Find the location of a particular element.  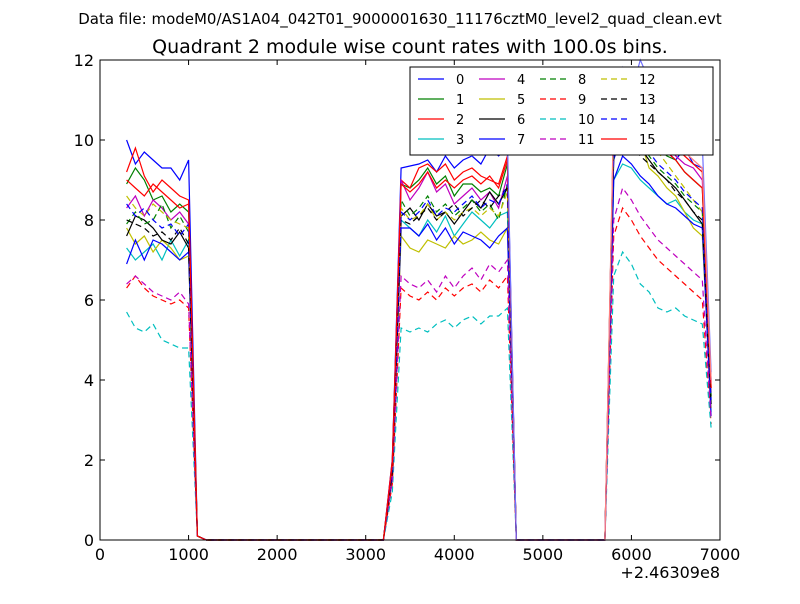

legend-entry: 2 is located at coordinates (460, 120).